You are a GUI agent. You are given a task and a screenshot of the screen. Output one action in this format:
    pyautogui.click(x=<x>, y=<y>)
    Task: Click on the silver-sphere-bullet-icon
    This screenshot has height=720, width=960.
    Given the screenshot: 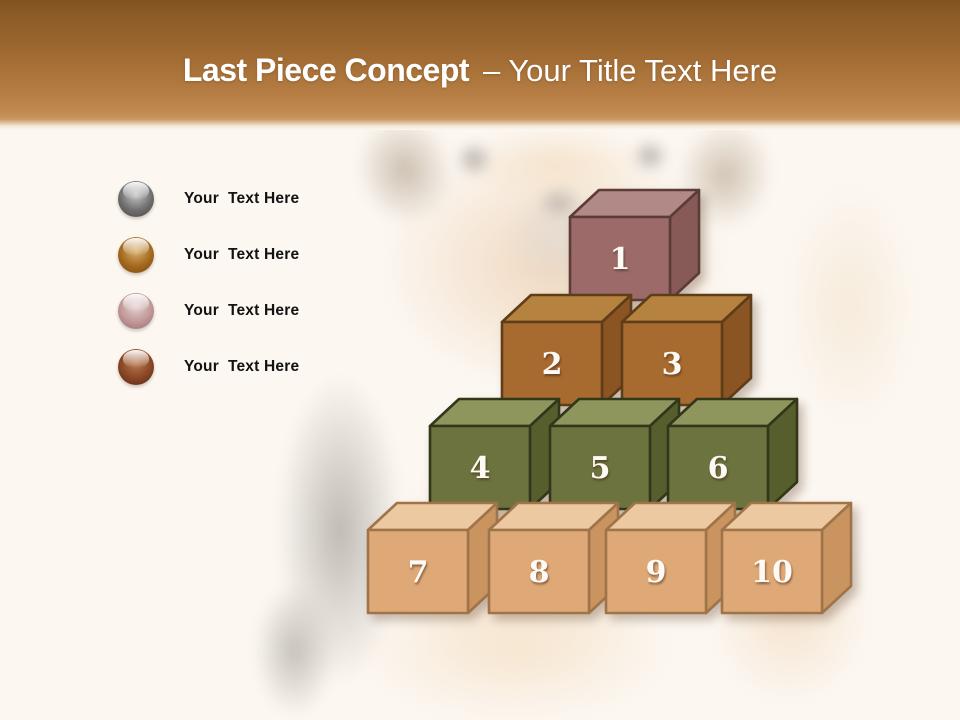 What is the action you would take?
    pyautogui.click(x=136, y=199)
    